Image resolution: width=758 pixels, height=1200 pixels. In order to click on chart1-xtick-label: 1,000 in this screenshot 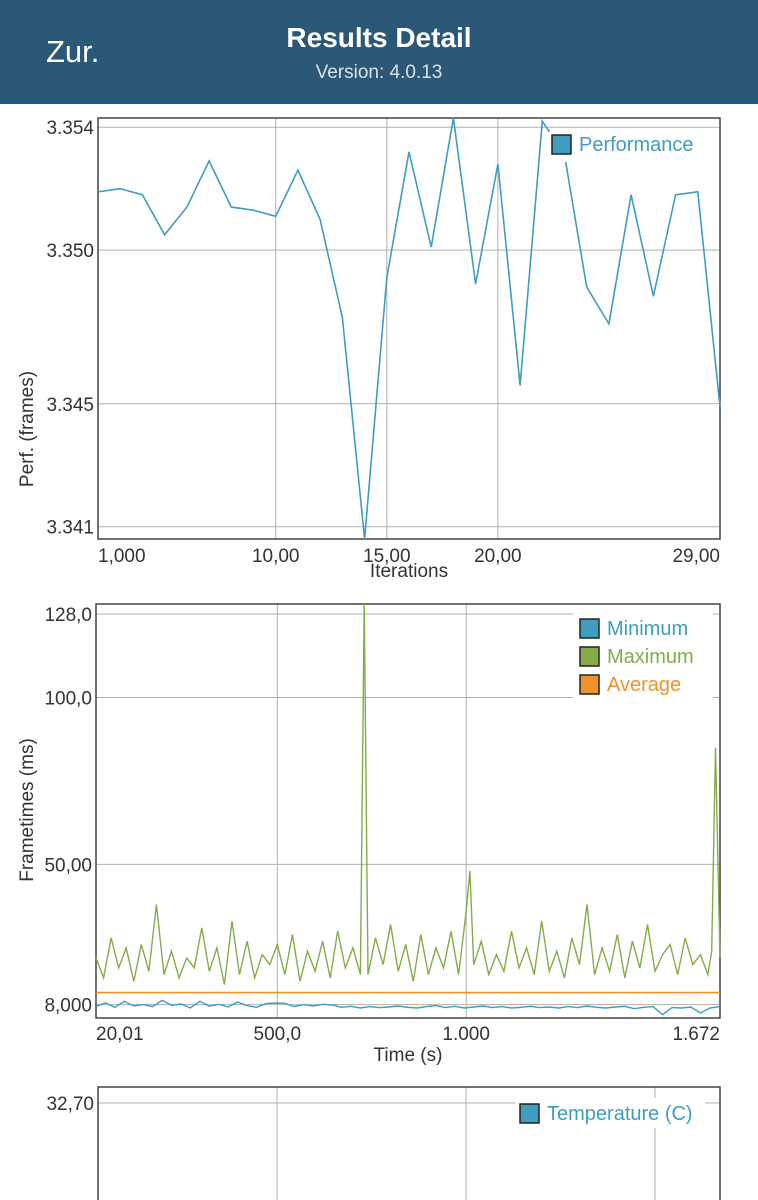, I will do `click(122, 556)`.